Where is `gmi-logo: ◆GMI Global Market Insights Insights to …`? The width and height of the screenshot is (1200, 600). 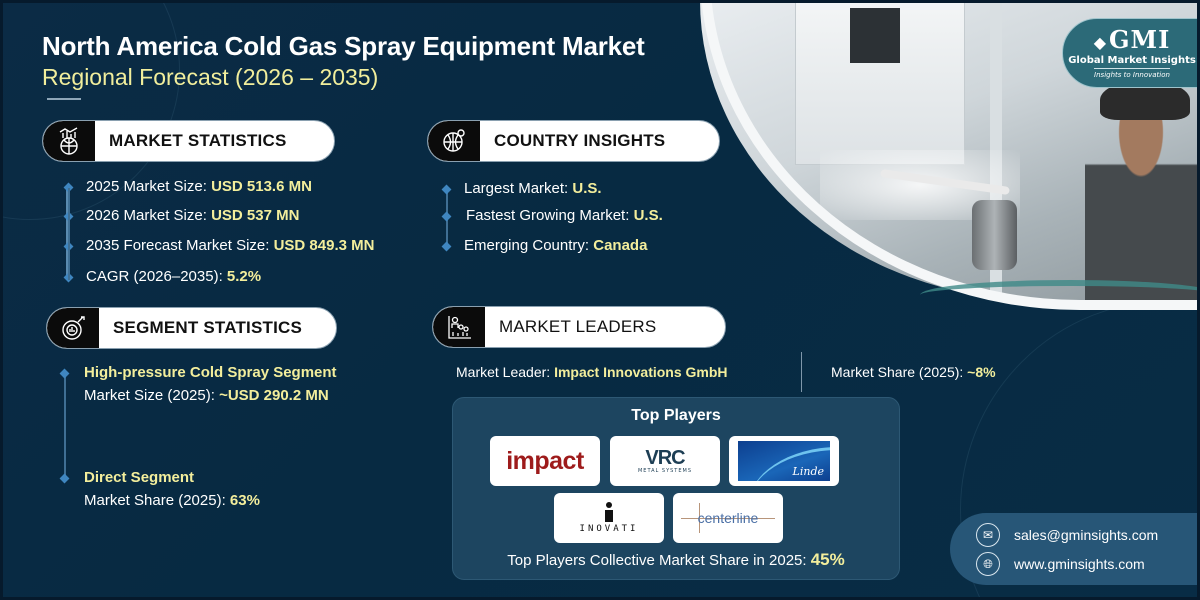
gmi-logo: ◆GMI Global Market Insights Insights to … is located at coordinates (1131, 53).